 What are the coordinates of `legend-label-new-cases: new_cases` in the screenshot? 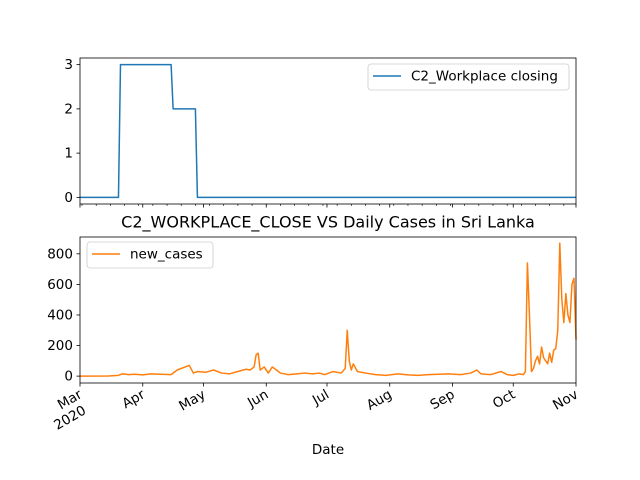 It's located at (166, 255).